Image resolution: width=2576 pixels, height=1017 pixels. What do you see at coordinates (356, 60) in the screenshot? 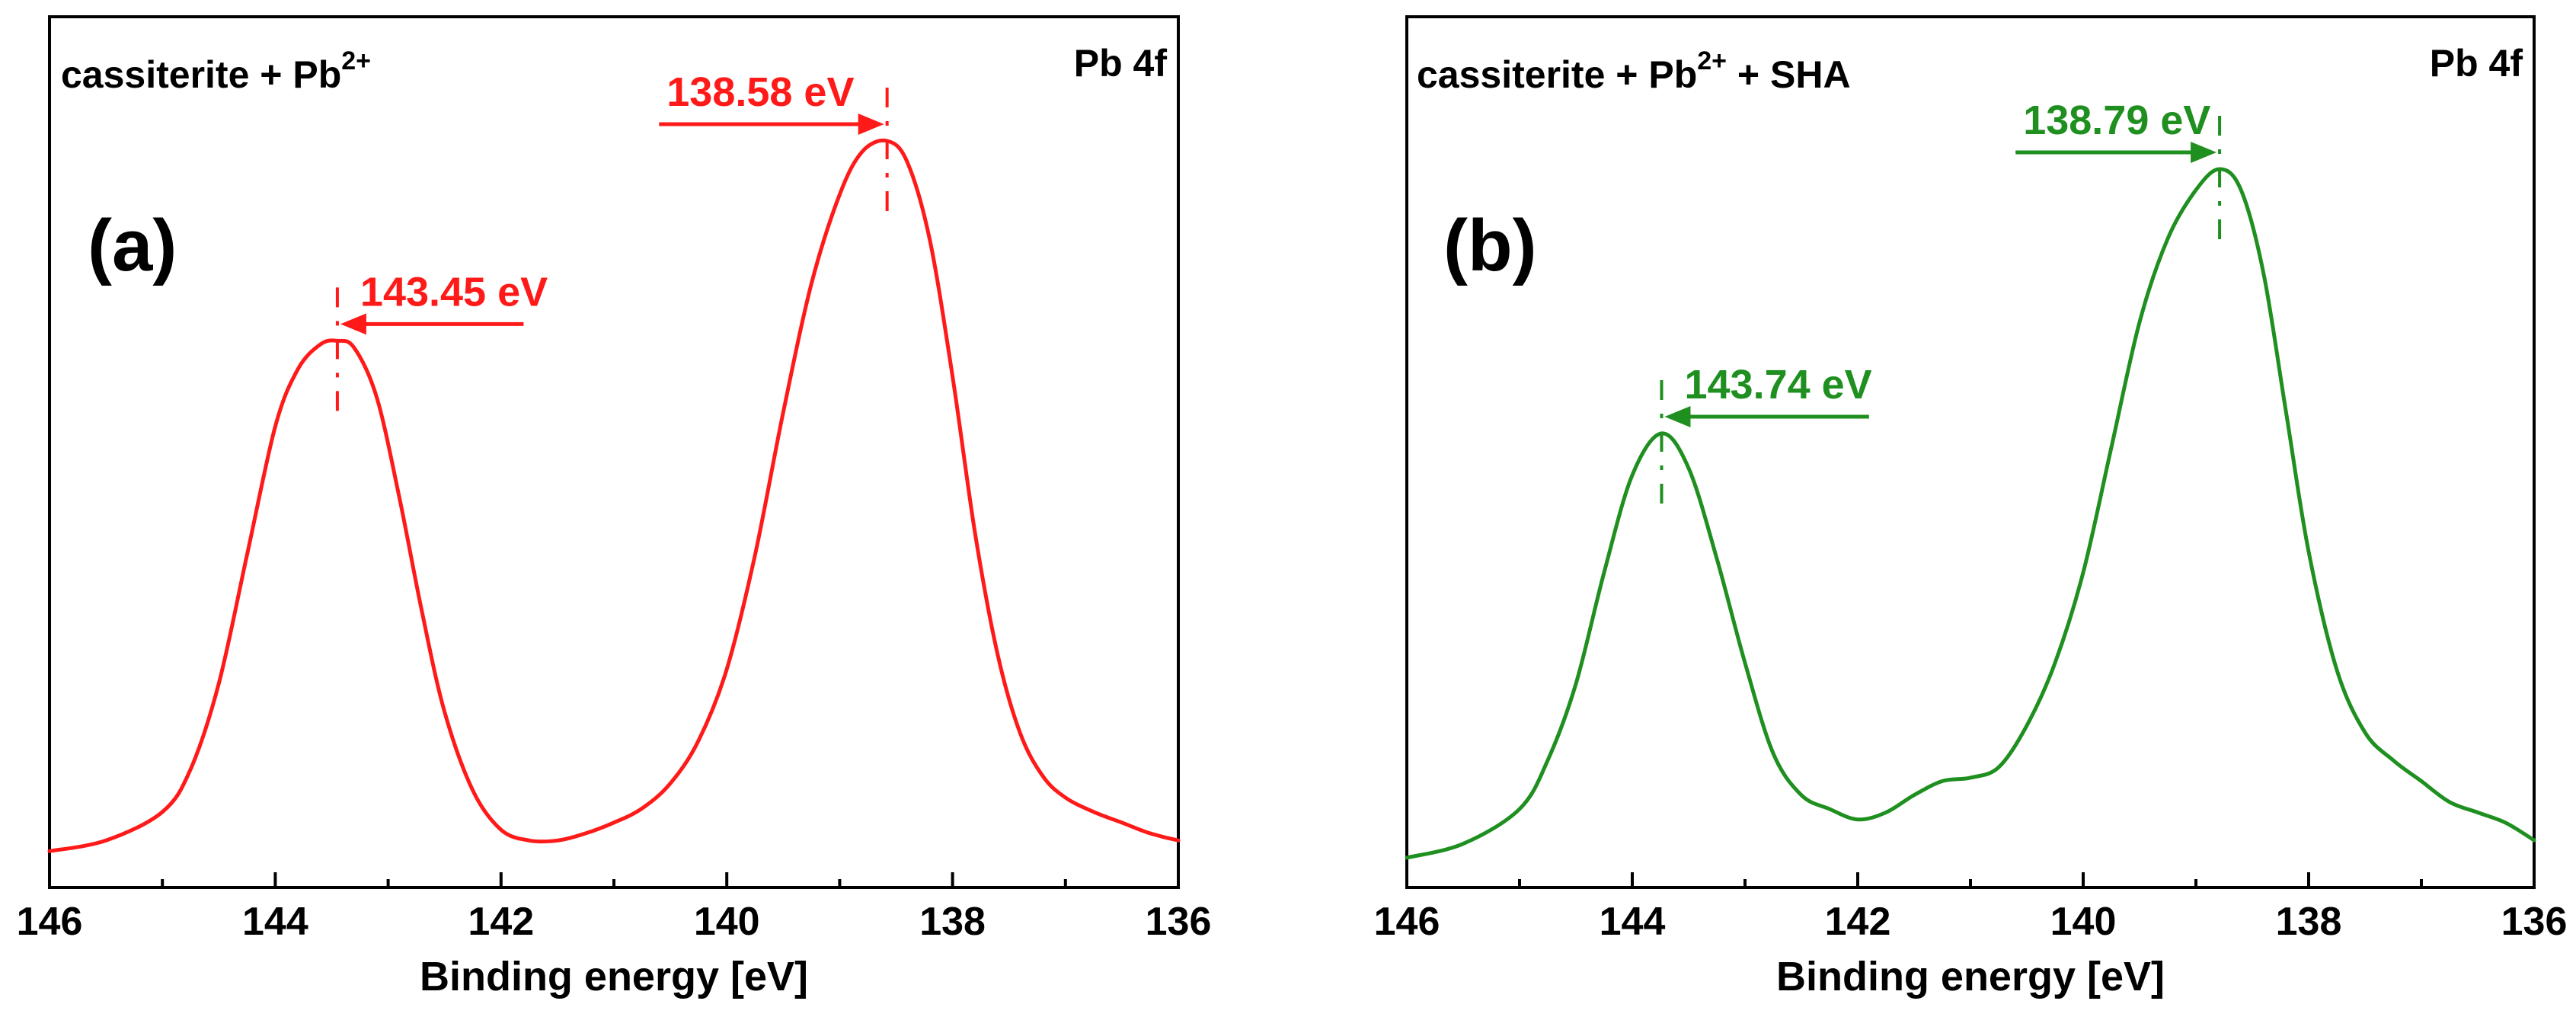
I see `sample-label-a-sup: 2+` at bounding box center [356, 60].